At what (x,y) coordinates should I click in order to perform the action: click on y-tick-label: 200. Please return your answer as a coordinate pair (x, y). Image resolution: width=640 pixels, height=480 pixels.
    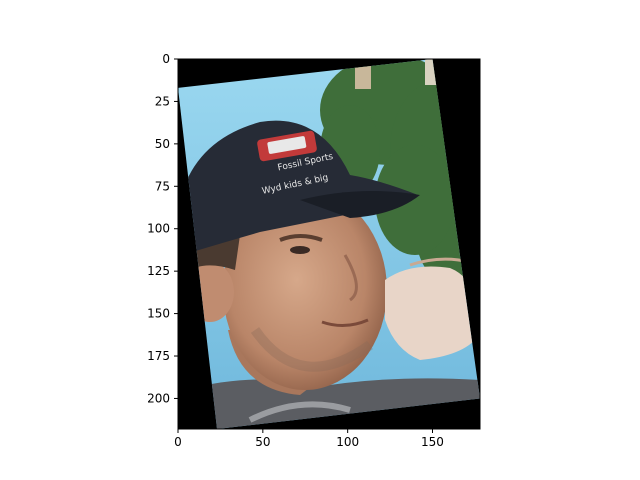
    Looking at the image, I should click on (158, 398).